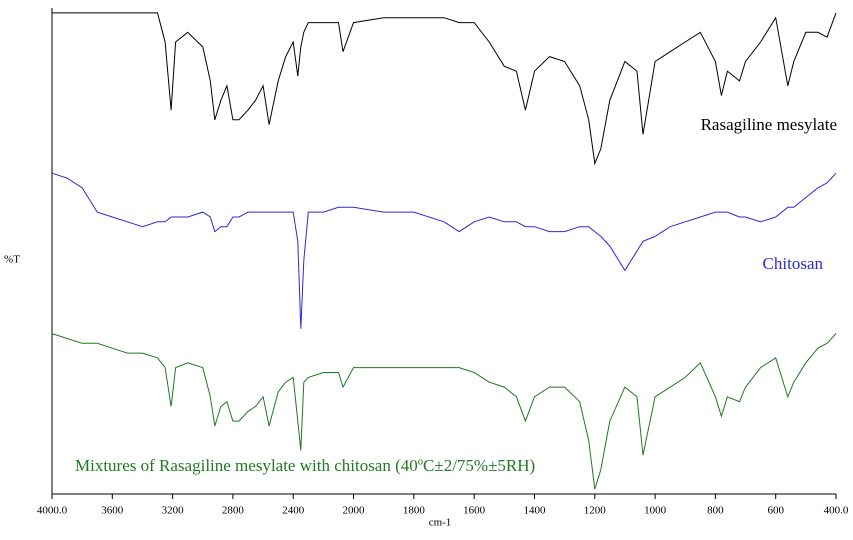  I want to click on x-tick-label: 1600, so click(474, 511).